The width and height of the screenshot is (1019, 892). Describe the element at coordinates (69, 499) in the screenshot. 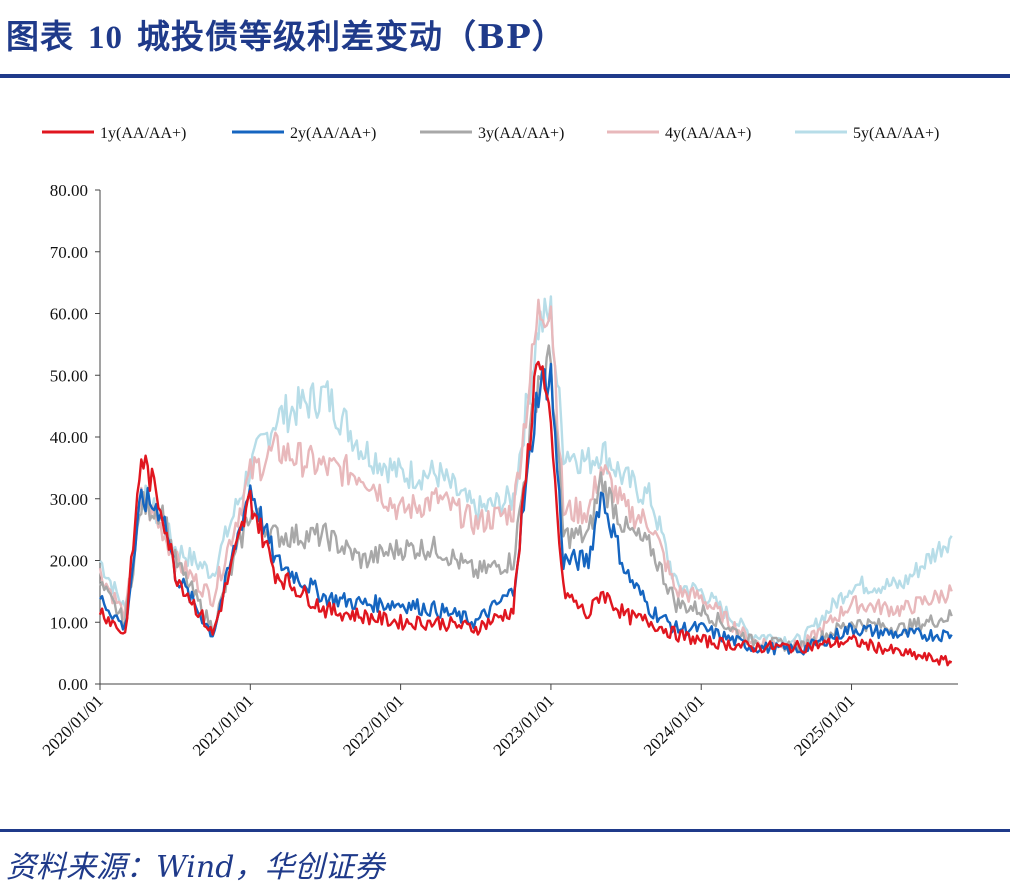

I see `y-tick-label: 30.00` at that location.